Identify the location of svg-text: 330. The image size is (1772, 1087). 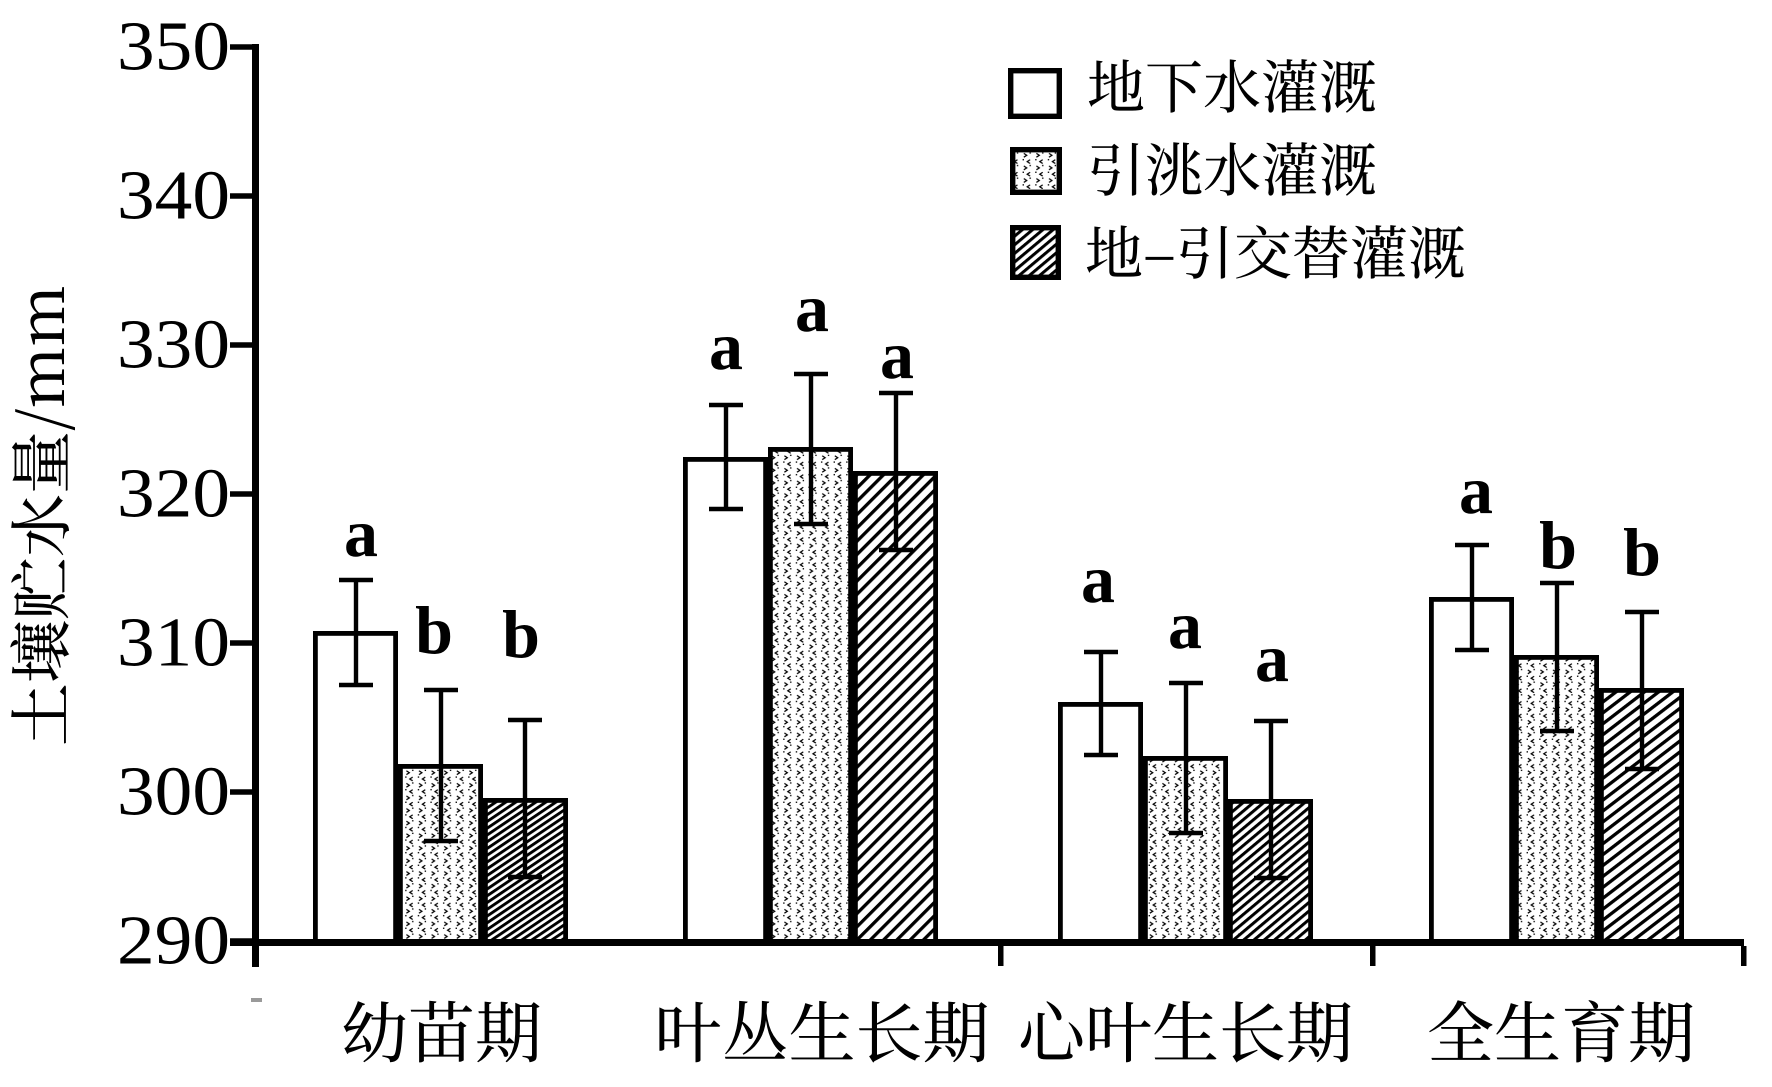
(173, 345).